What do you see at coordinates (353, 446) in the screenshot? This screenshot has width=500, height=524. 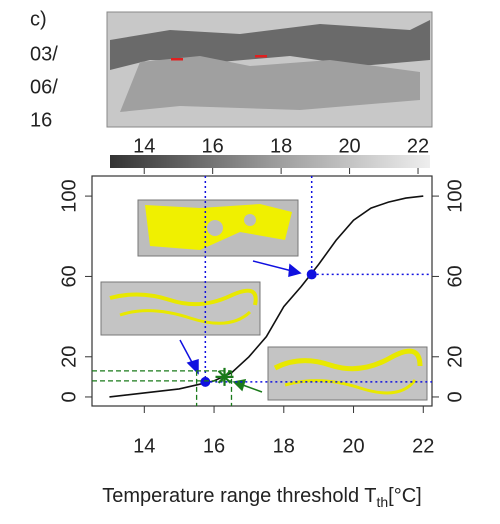 I see `x-tick-label: 20` at bounding box center [353, 446].